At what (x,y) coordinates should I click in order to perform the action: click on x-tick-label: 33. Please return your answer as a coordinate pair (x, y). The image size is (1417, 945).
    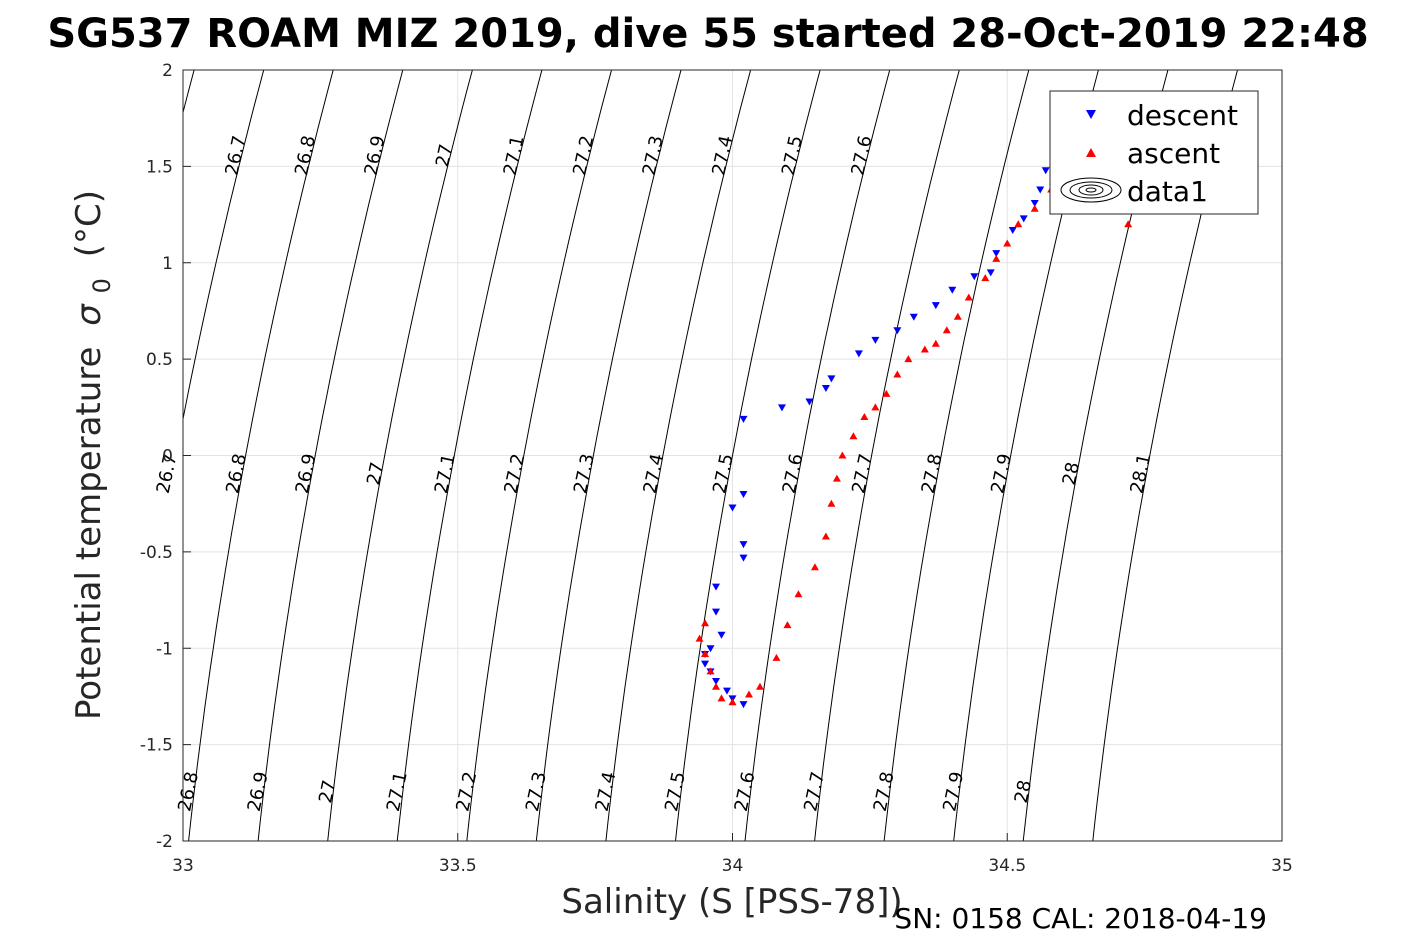
    Looking at the image, I should click on (183, 866).